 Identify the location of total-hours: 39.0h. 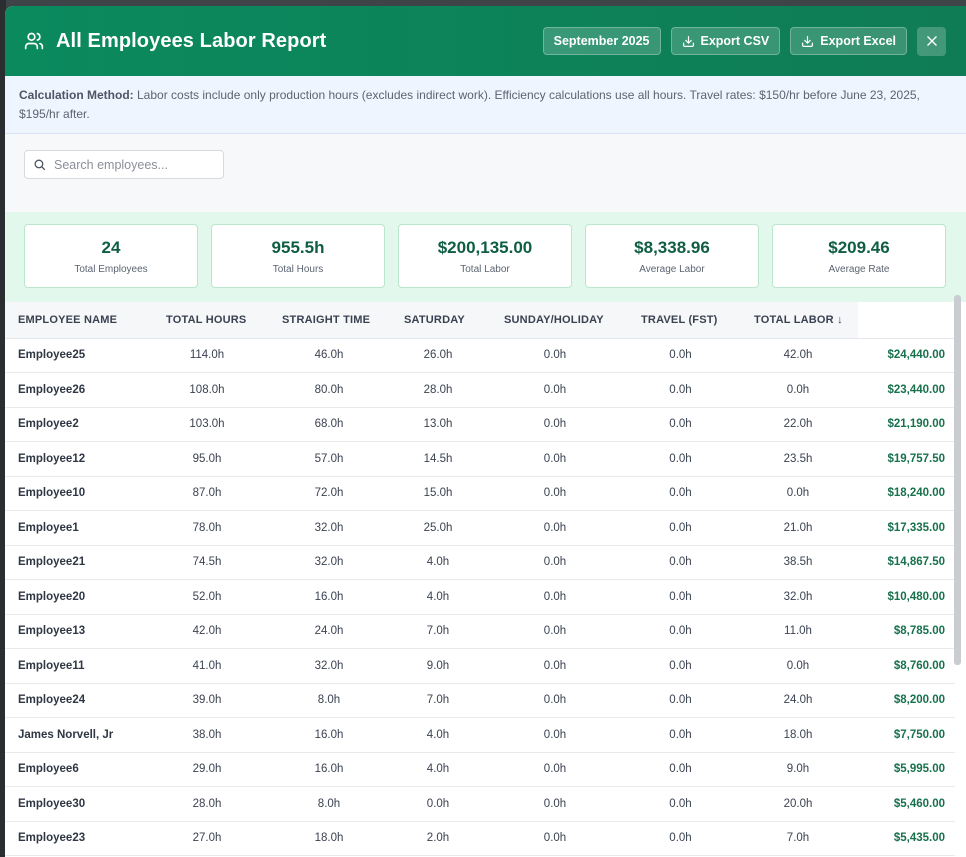
(207, 700).